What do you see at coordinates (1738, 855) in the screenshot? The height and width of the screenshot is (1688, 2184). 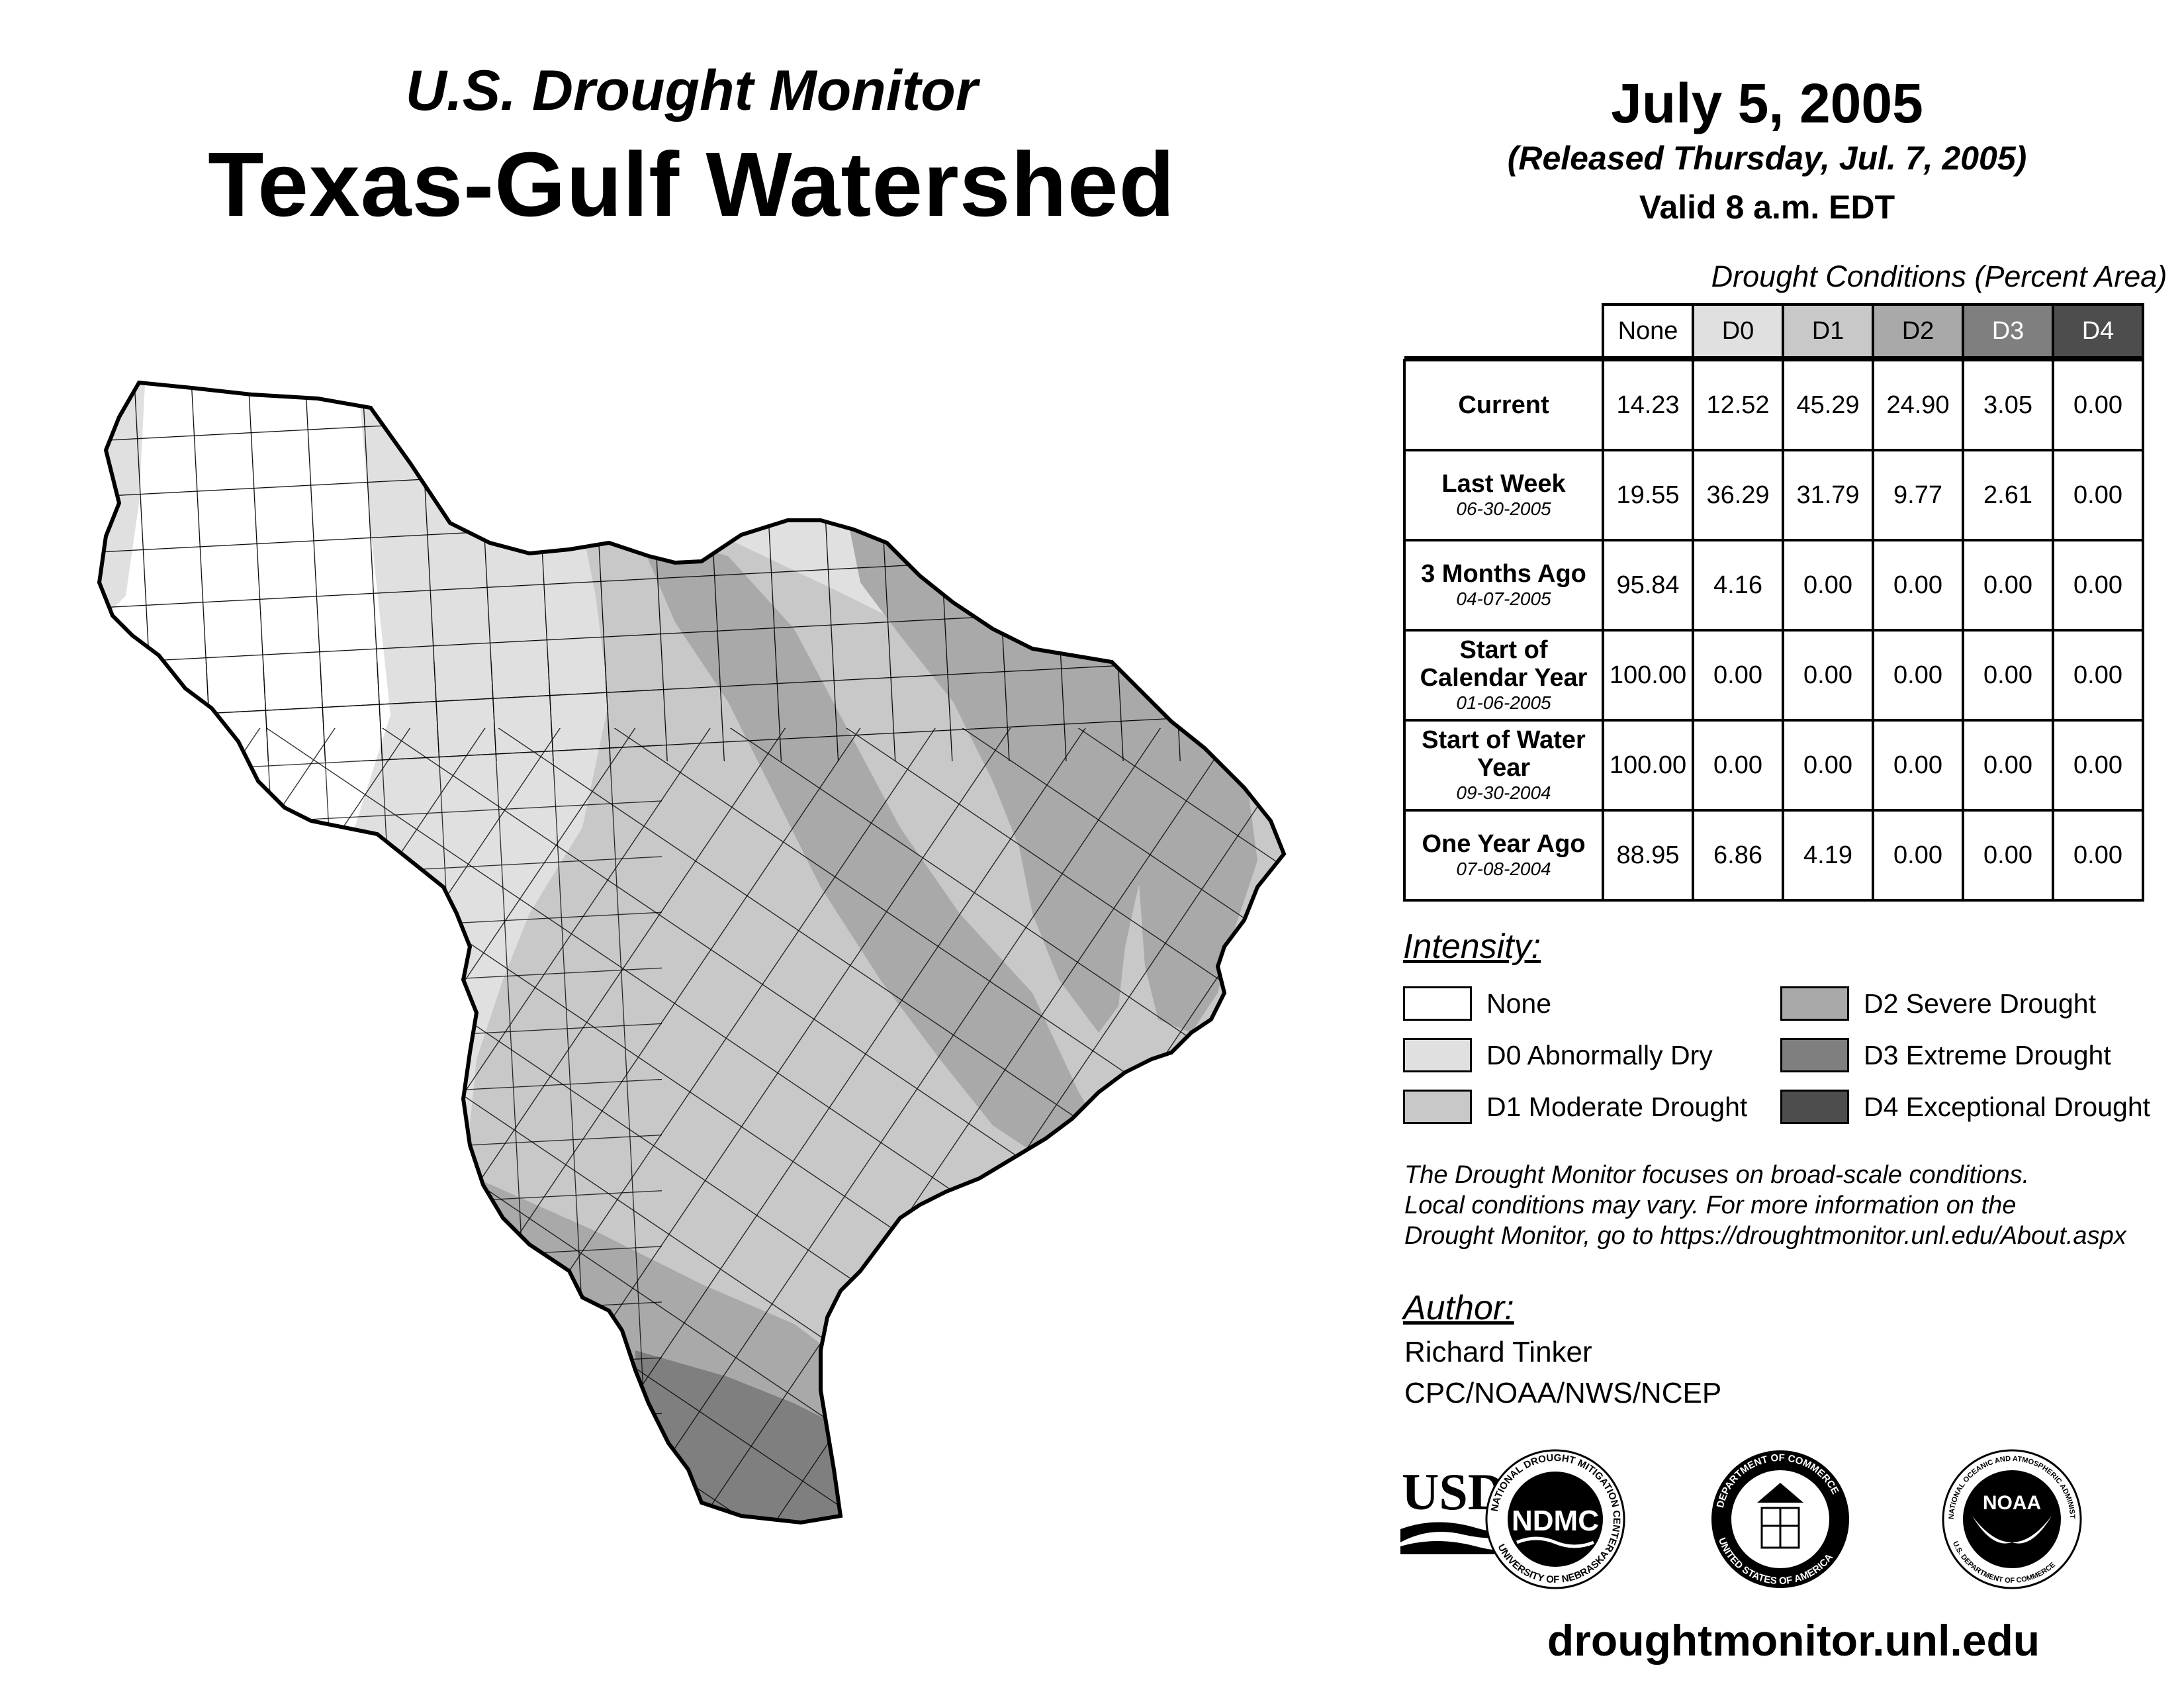 I see `table-cell: 6.86` at bounding box center [1738, 855].